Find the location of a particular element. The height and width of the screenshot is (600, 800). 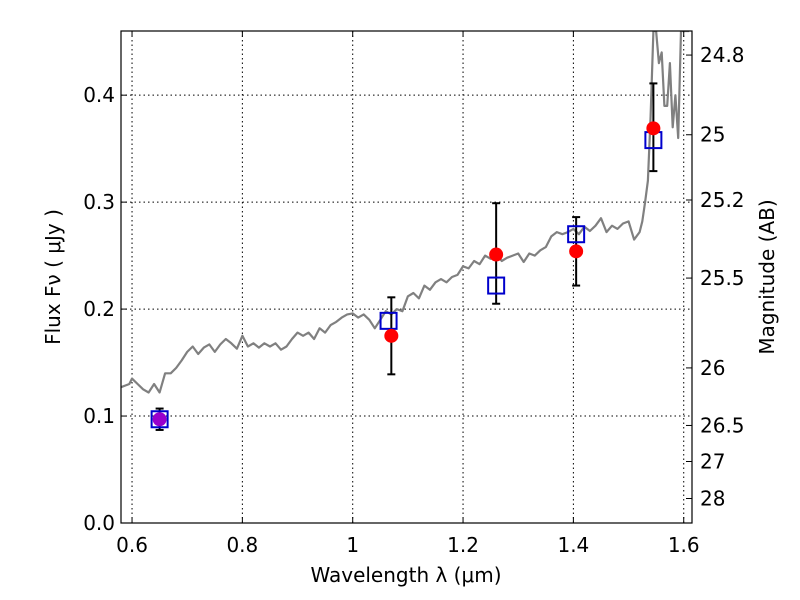

y2-tick-label: 26.5 is located at coordinates (722, 425).